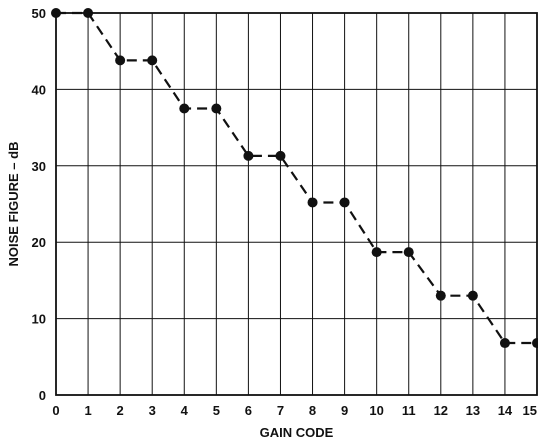 The image size is (538, 443). I want to click on y-tick-label-2: 20, so click(39, 242).